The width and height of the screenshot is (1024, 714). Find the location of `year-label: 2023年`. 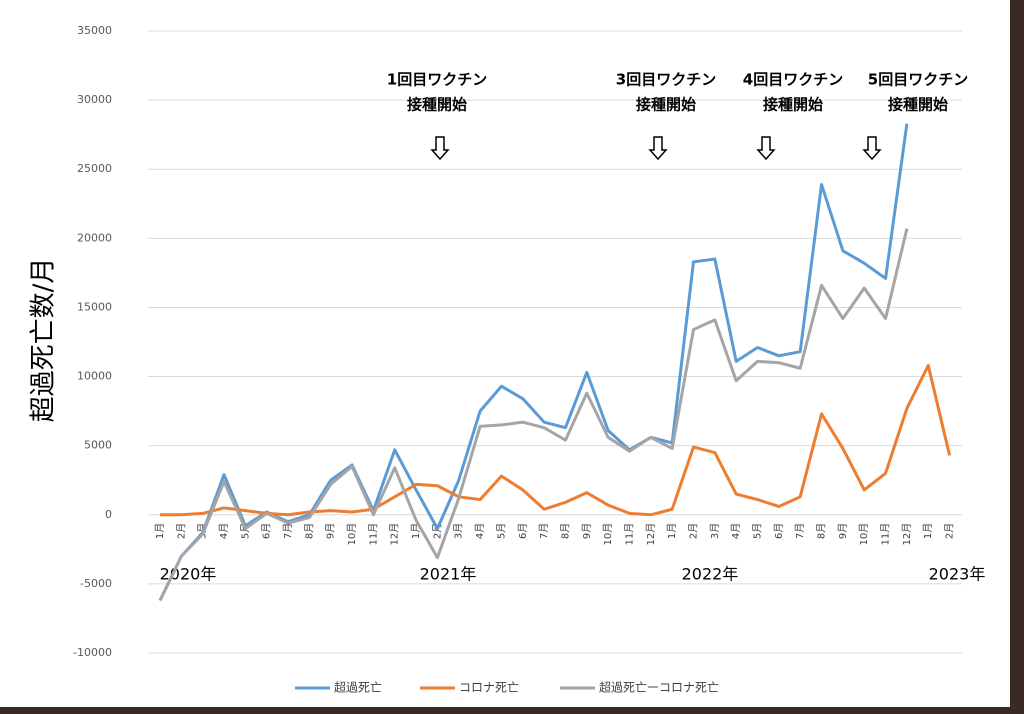

year-label: 2023年 is located at coordinates (957, 574).